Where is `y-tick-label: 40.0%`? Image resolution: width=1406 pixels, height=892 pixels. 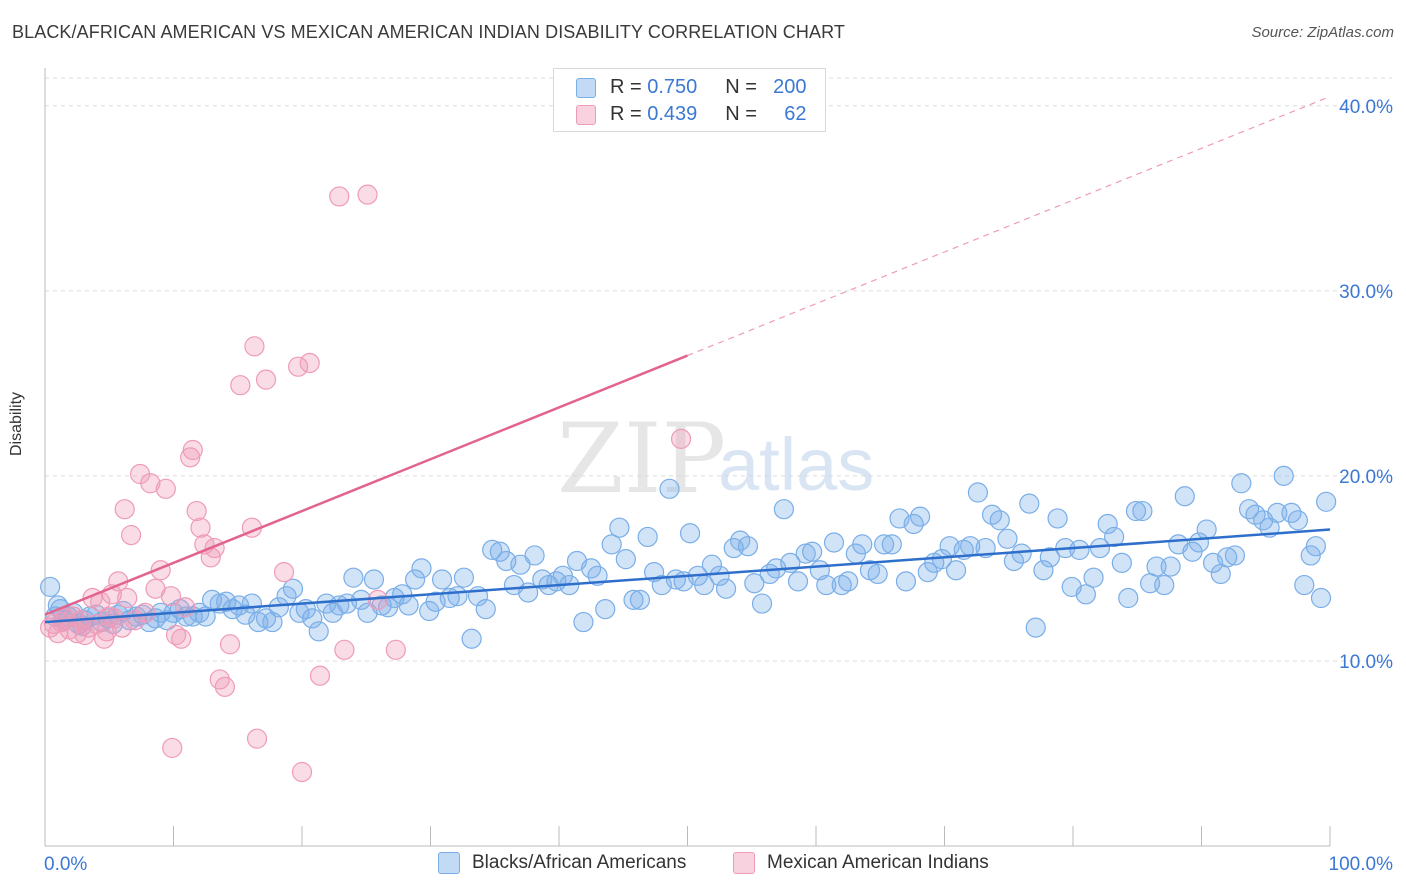
y-tick-label: 40.0% is located at coordinates (1366, 107).